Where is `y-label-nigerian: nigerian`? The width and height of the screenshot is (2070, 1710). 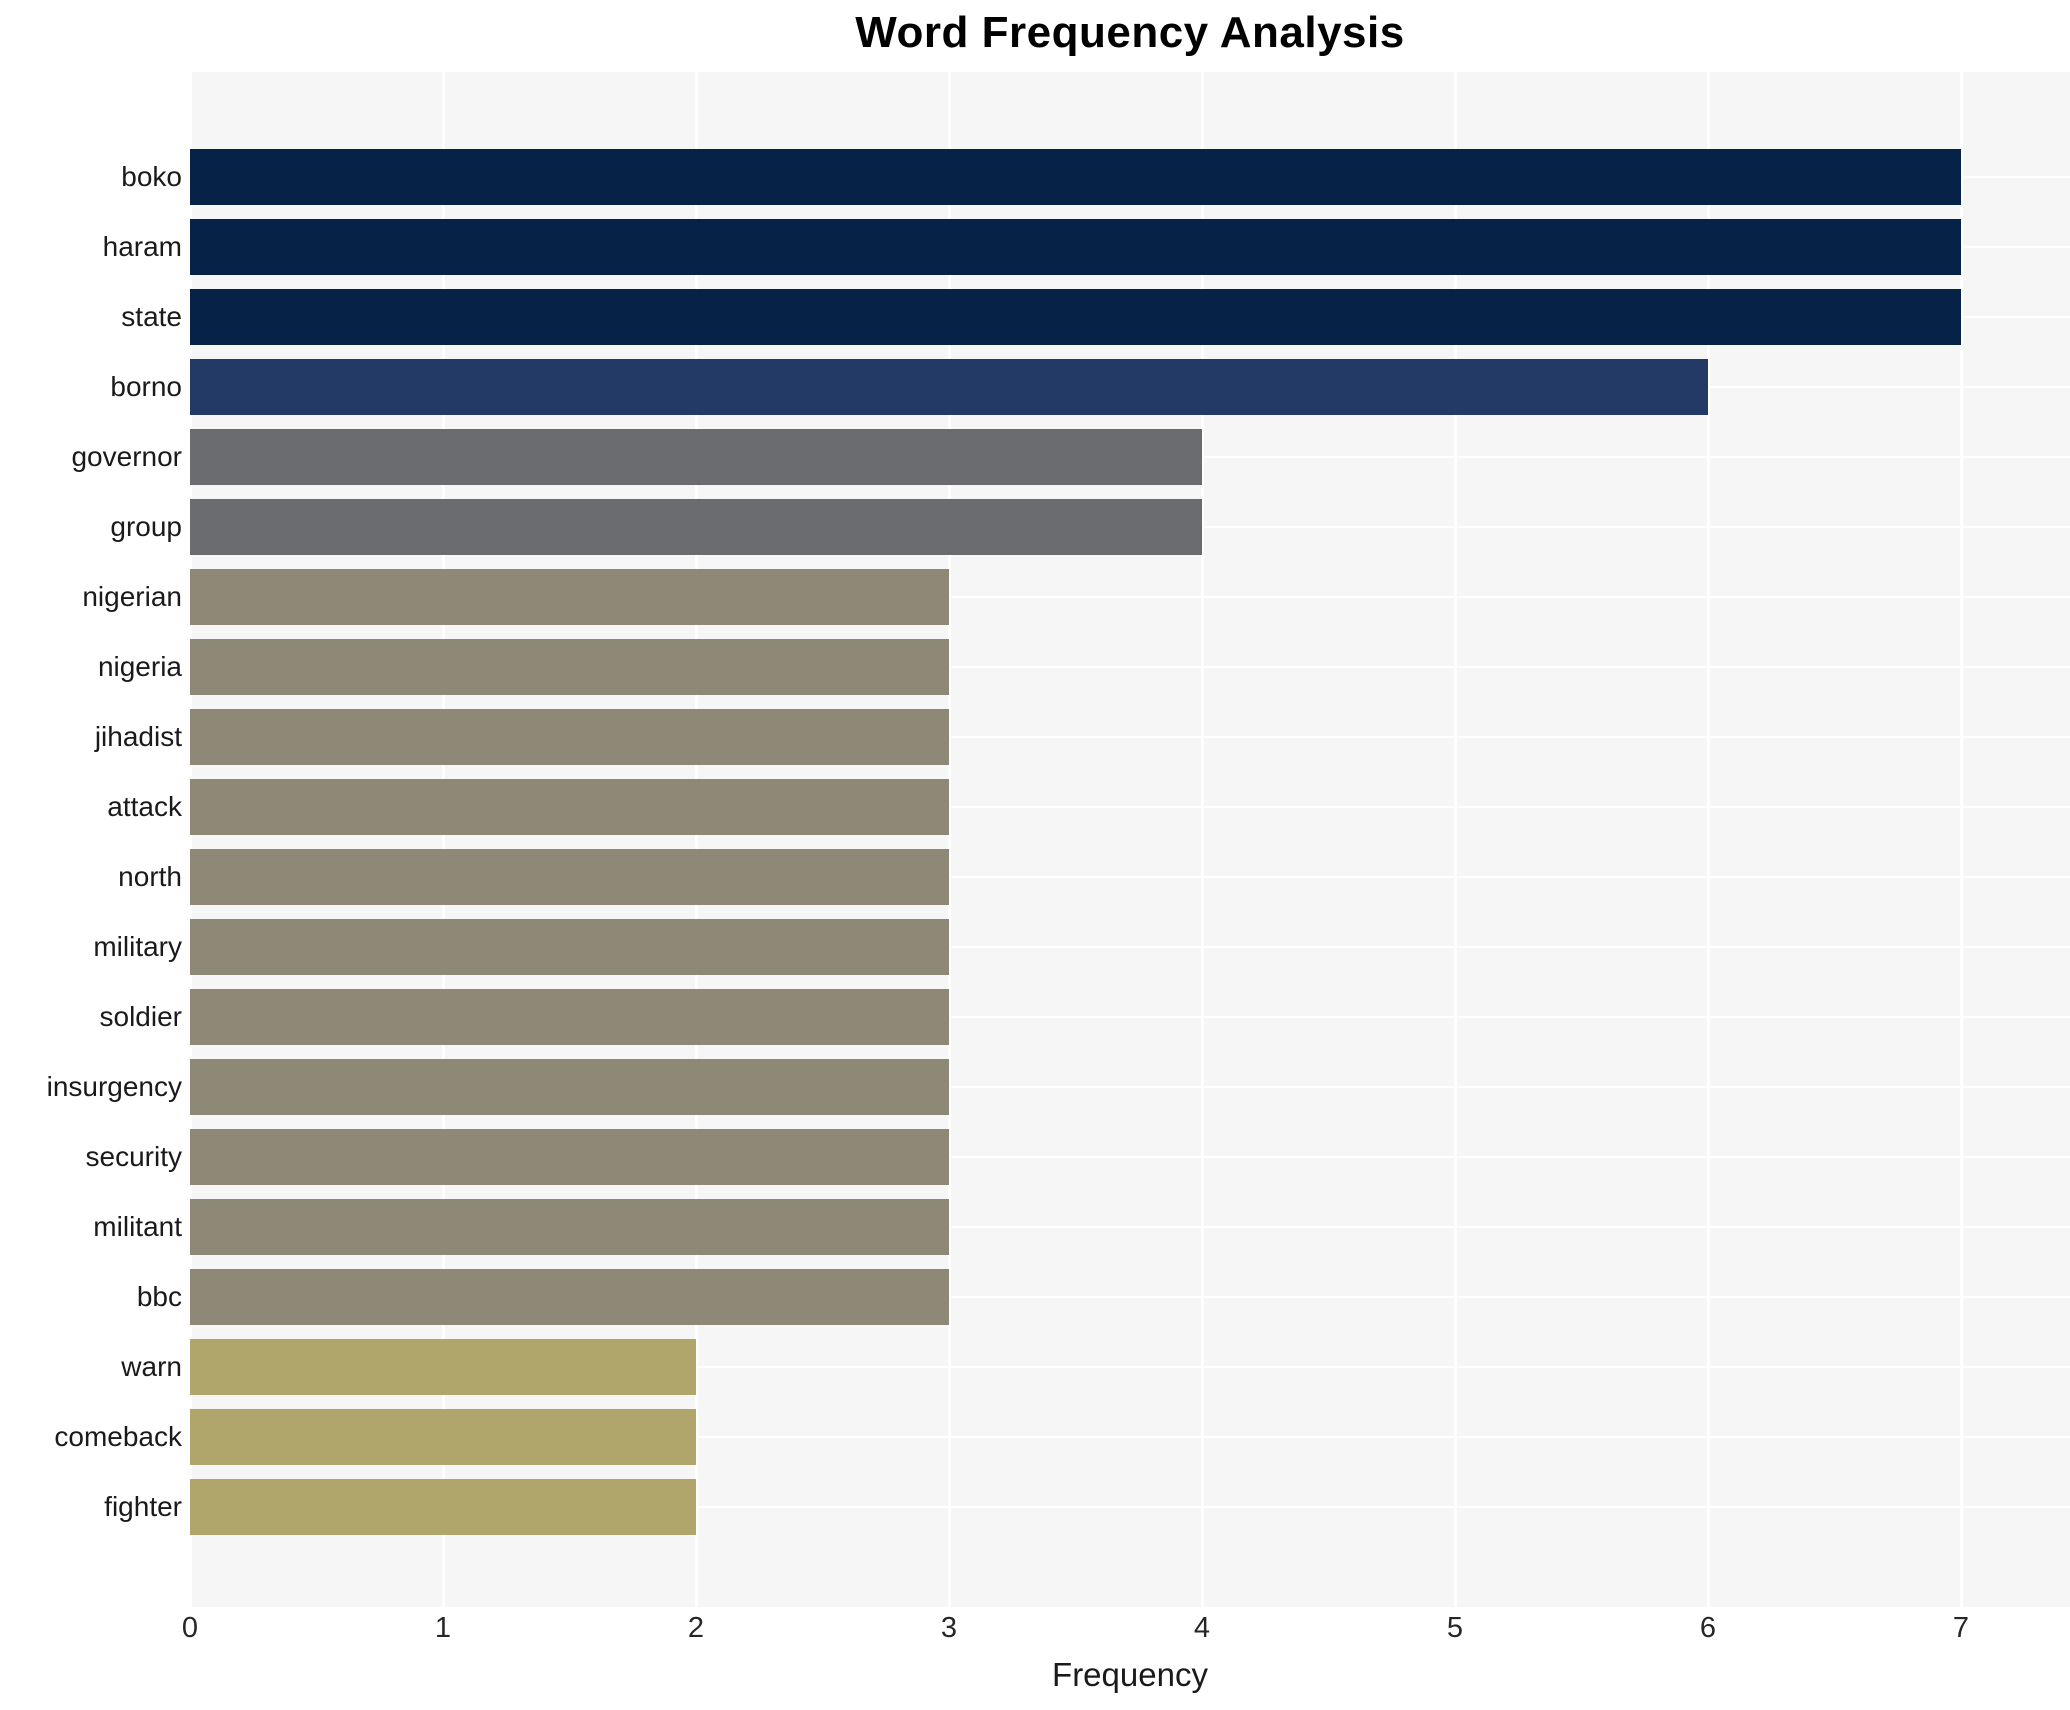 y-label-nigerian: nigerian is located at coordinates (132, 596).